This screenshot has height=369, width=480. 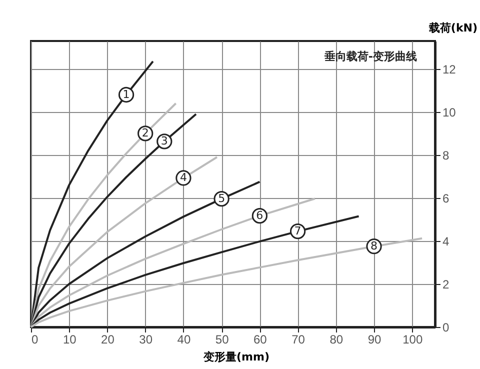 I want to click on y-tick-label: 10, so click(x=449, y=112).